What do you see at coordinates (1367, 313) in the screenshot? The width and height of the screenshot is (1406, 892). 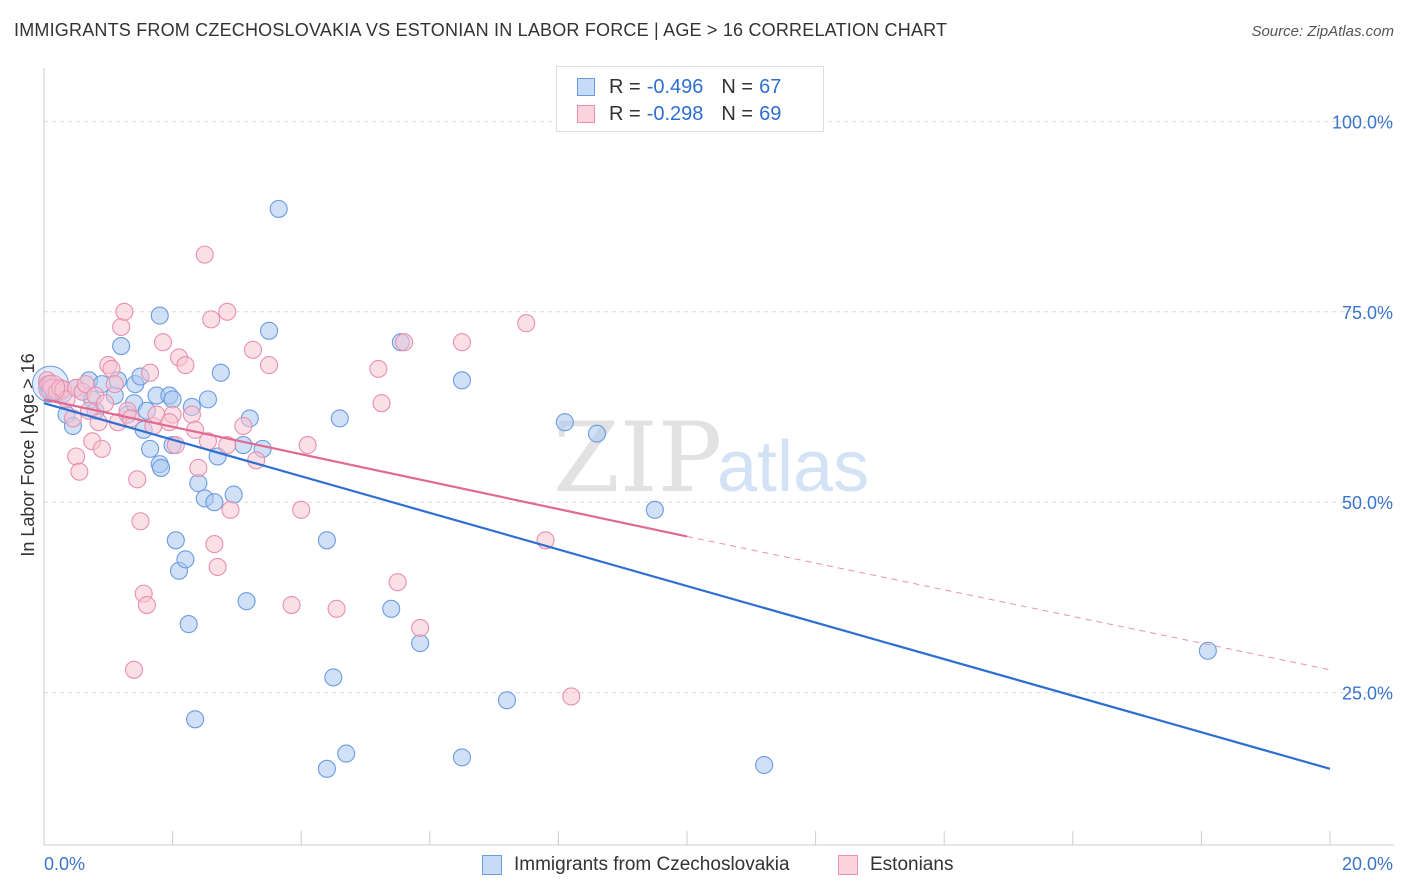 I see `y-tick-label: 75.0%` at bounding box center [1367, 313].